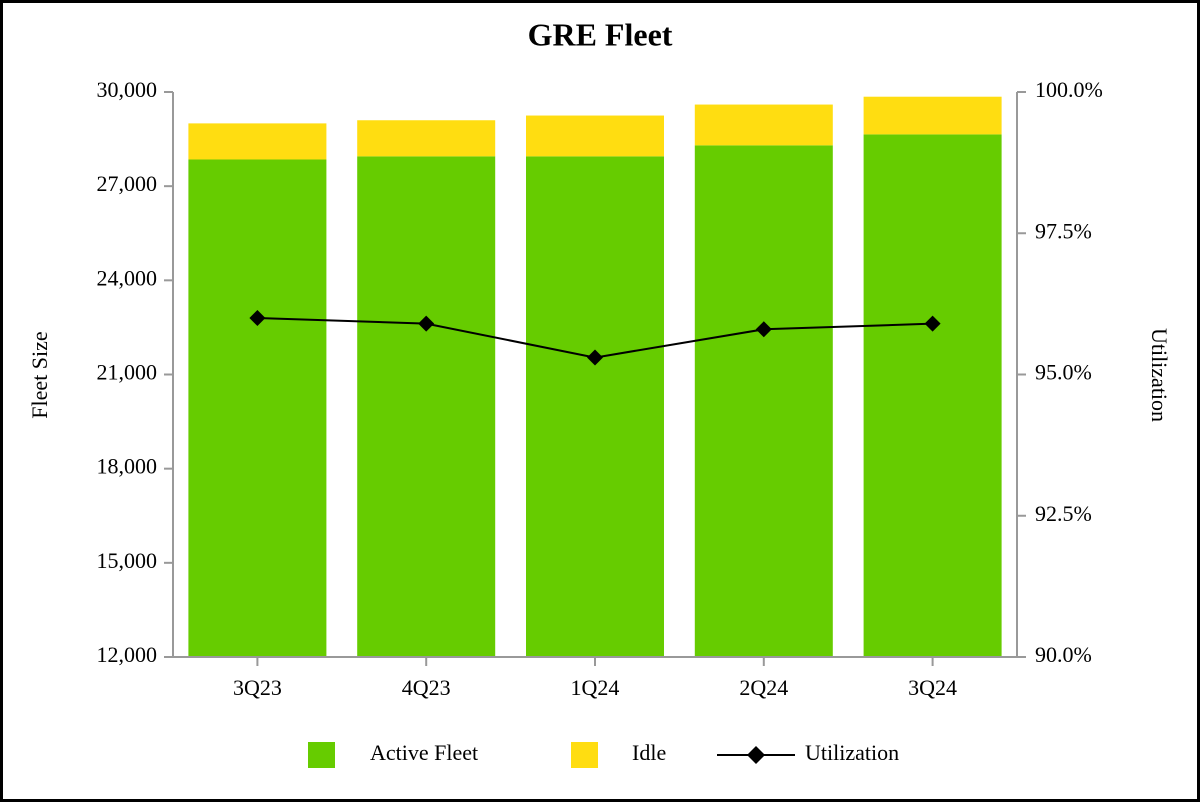 The image size is (1200, 802). I want to click on y-tick-label: 27,000, so click(127, 183).